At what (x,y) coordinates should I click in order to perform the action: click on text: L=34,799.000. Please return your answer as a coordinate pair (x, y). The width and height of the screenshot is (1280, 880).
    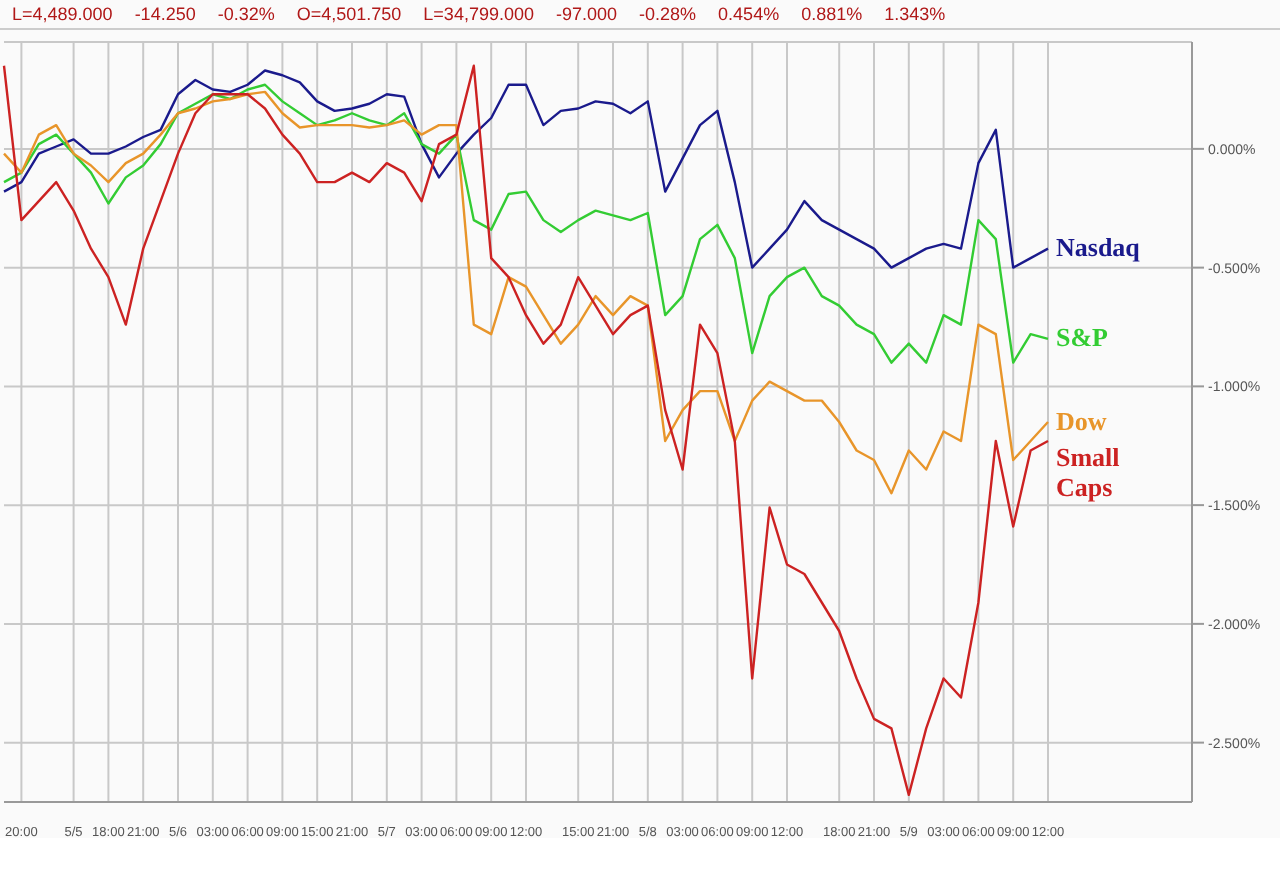
    Looking at the image, I should click on (478, 14).